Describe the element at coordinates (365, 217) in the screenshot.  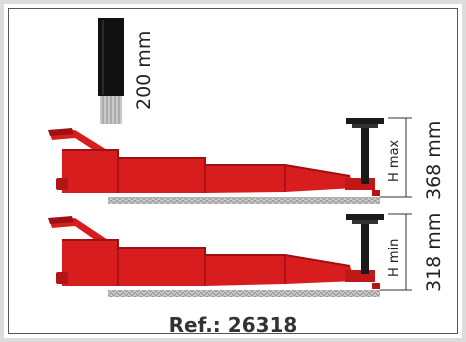
I see `saddle-pad-min` at that location.